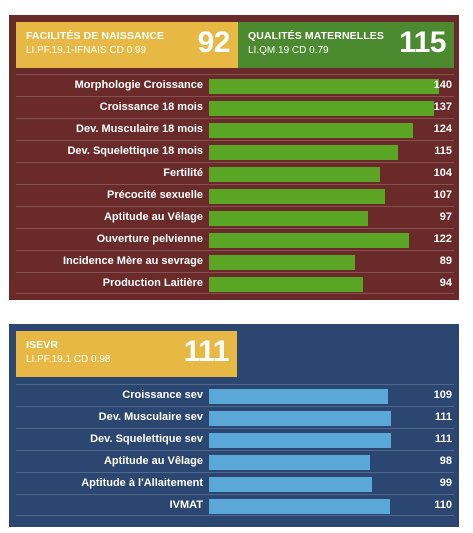 The height and width of the screenshot is (533, 473). Describe the element at coordinates (445, 217) in the screenshot. I see `row-value: 97` at that location.